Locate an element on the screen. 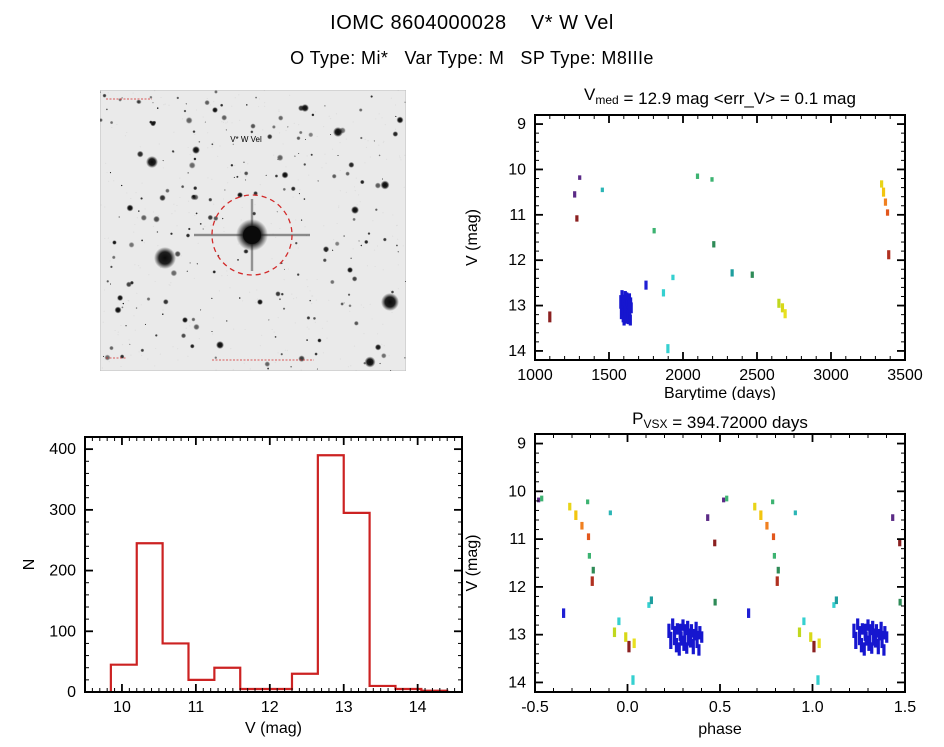 Image resolution: width=944 pixels, height=747 pixels. page-title: IOMC 8604000028 V* W Vel is located at coordinates (472, 23).